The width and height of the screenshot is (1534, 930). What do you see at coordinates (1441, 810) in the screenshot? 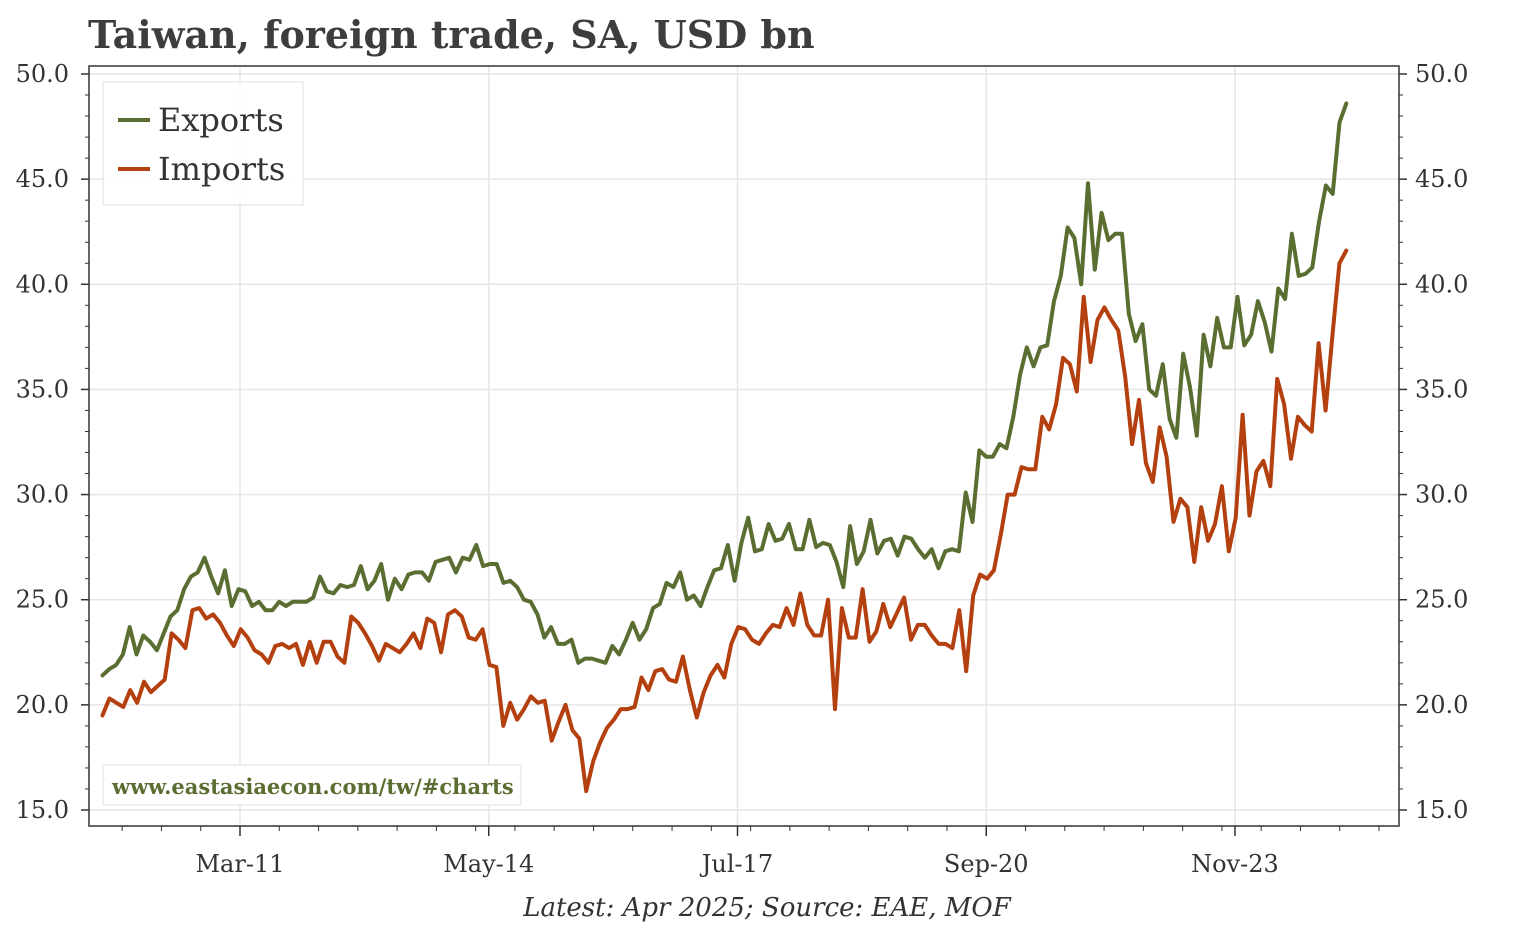
I see `y-tick-label-right: 15.0` at bounding box center [1441, 810].